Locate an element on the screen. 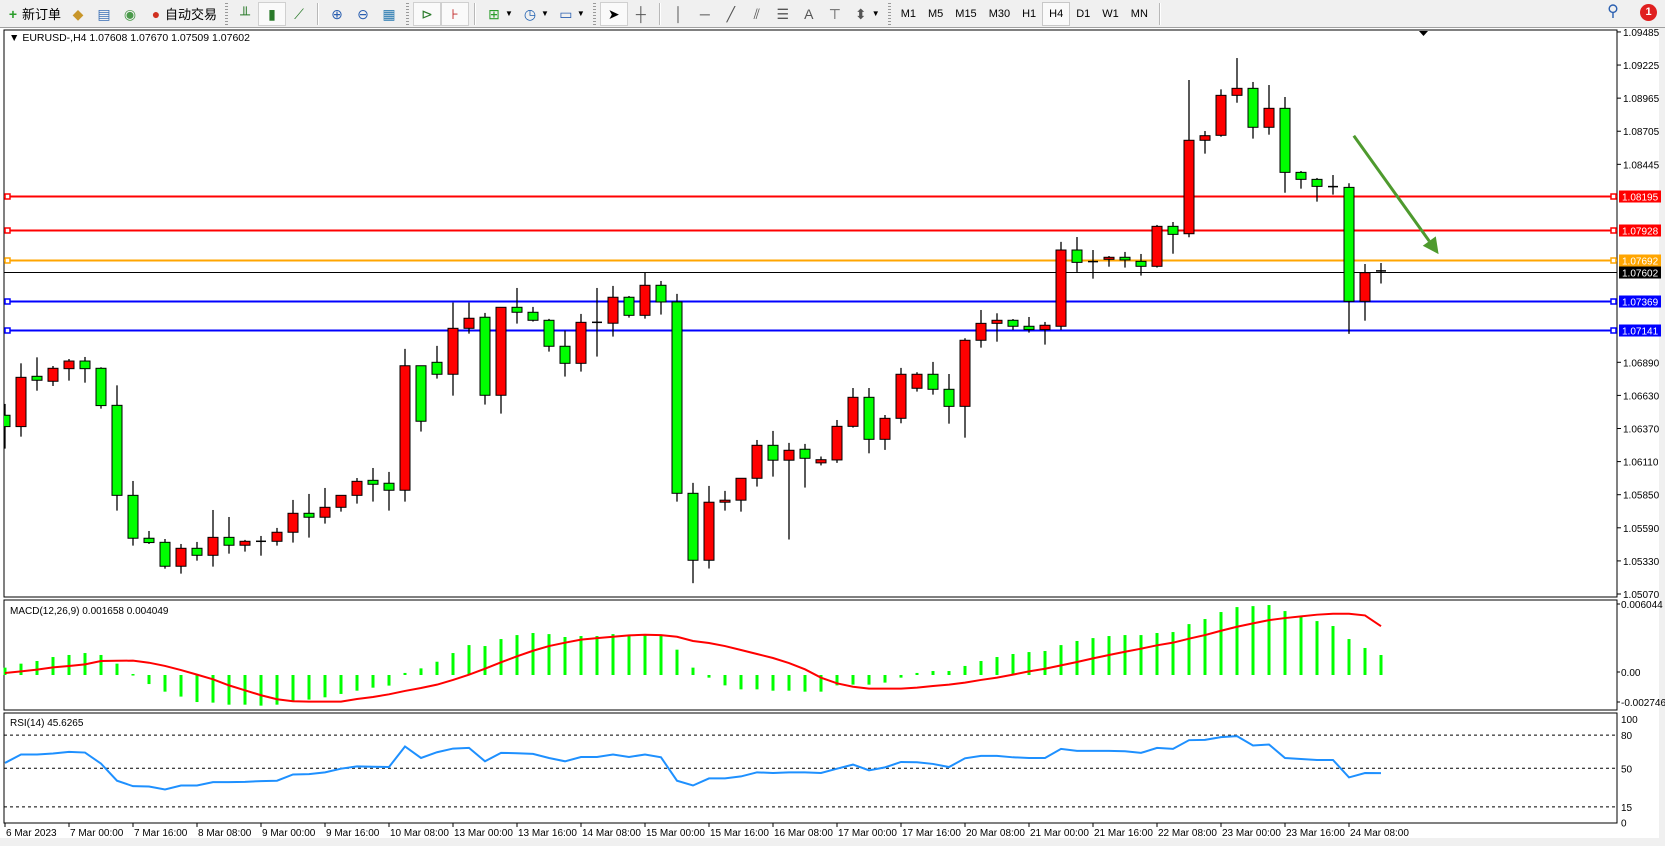 The width and height of the screenshot is (1665, 846). line-chart-button: ⟋ is located at coordinates (299, 14).